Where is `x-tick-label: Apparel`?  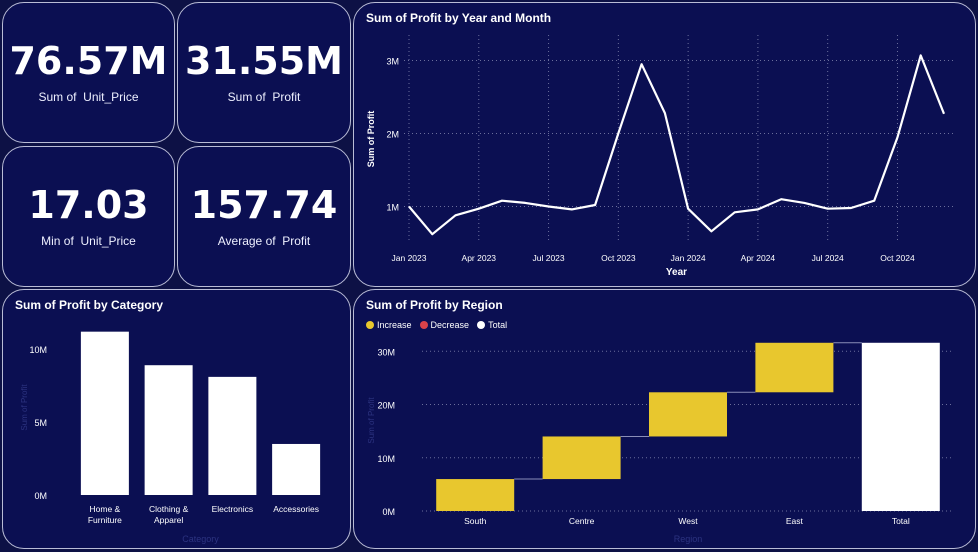
x-tick-label: Apparel is located at coordinates (168, 520).